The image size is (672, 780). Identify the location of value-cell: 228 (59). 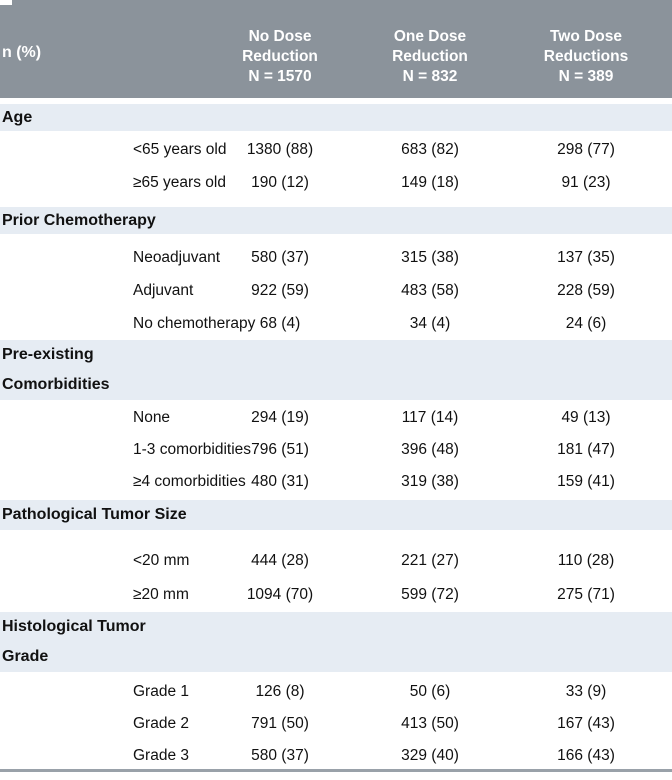
(586, 290).